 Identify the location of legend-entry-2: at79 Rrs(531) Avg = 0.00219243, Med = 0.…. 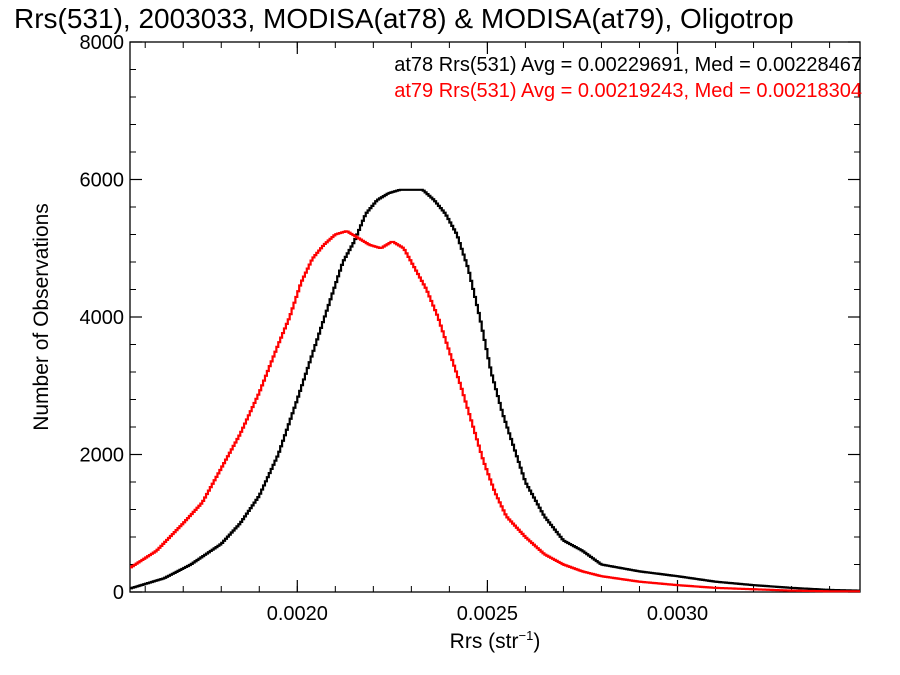
(628, 91).